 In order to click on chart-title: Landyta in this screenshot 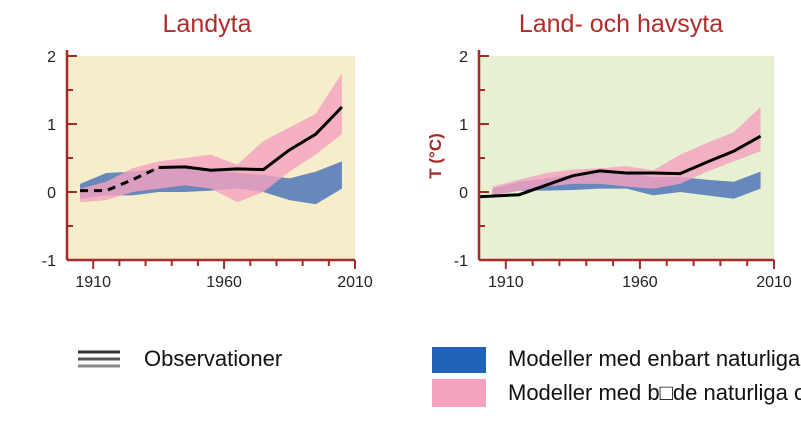, I will do `click(207, 24)`.